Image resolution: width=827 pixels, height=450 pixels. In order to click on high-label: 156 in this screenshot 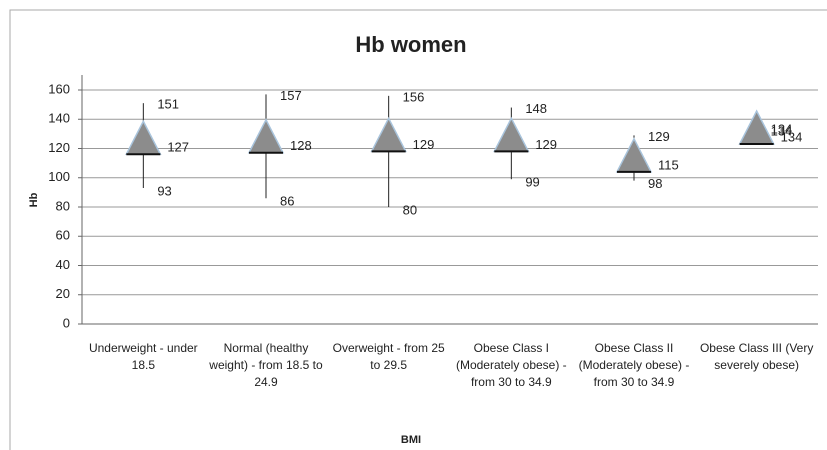, I will do `click(414, 96)`.